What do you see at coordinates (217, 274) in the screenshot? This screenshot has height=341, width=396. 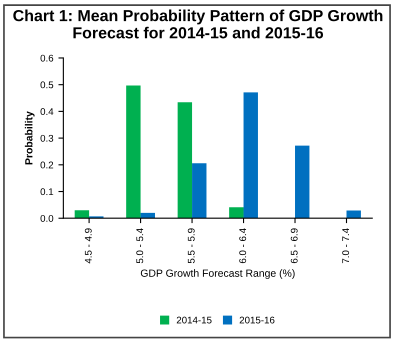 I see `x-axis-title: GDP Growth Forecast Range (%)` at bounding box center [217, 274].